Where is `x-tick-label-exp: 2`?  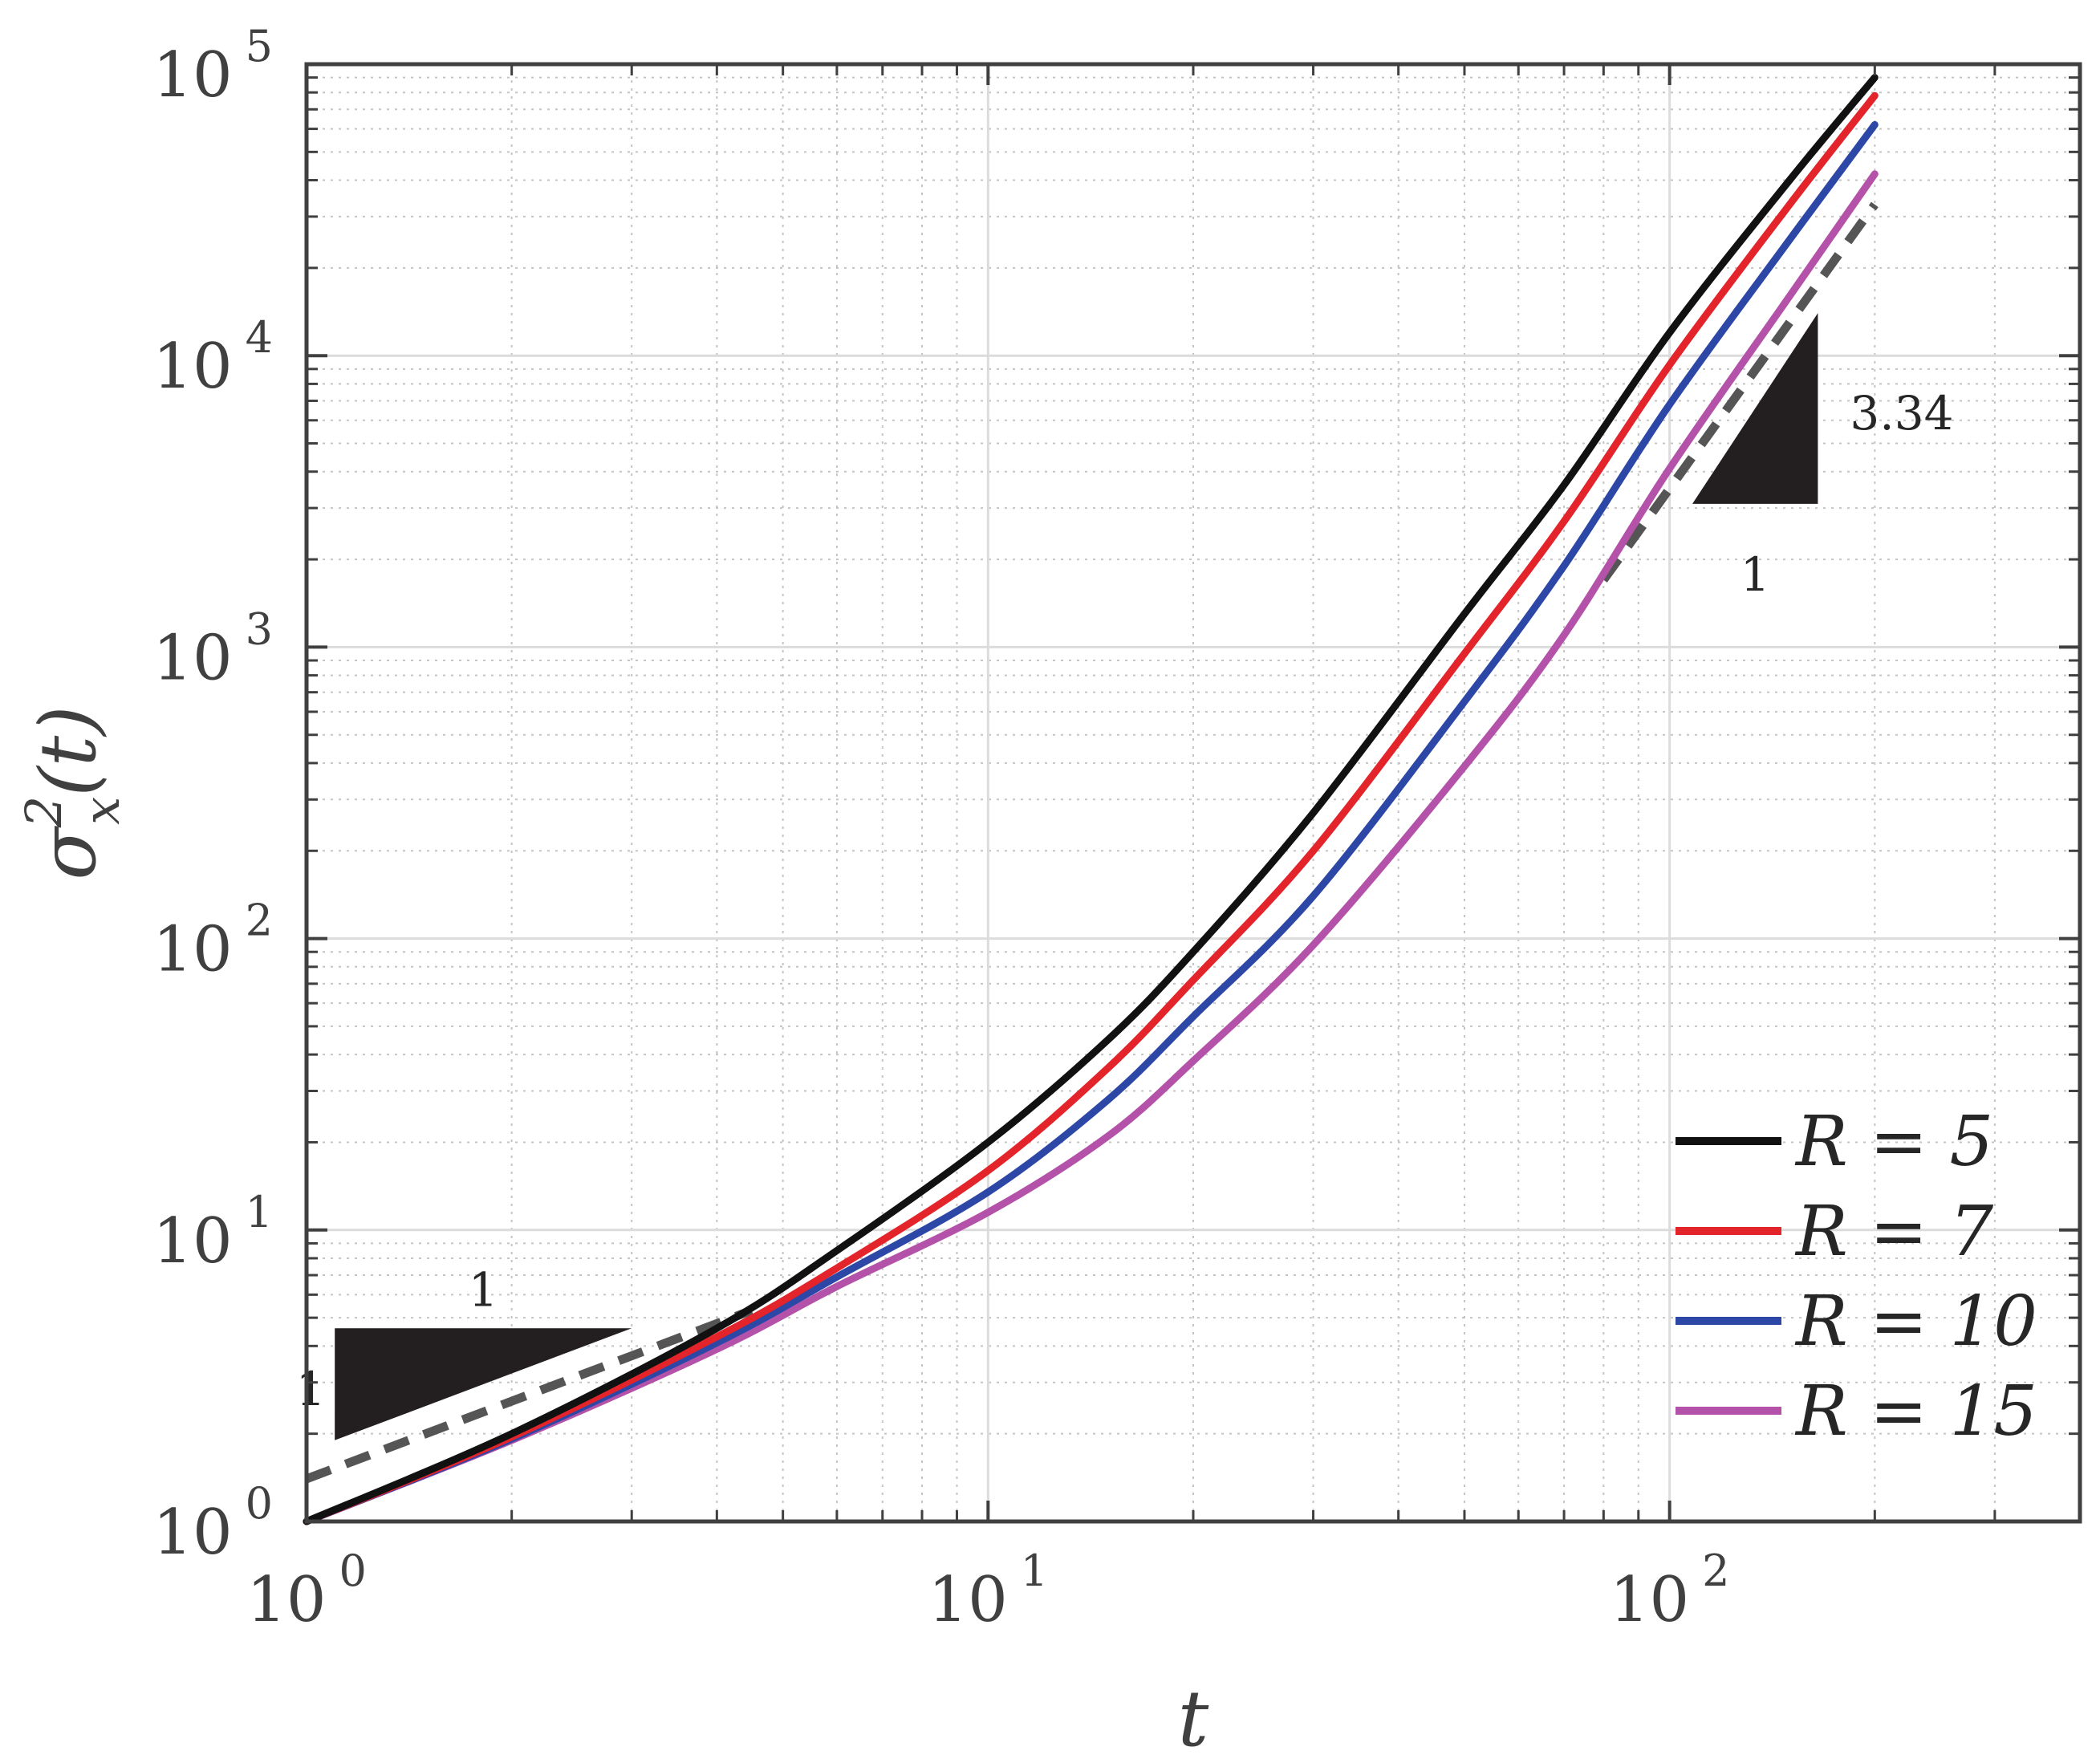
x-tick-label-exp: 2 is located at coordinates (1715, 1571).